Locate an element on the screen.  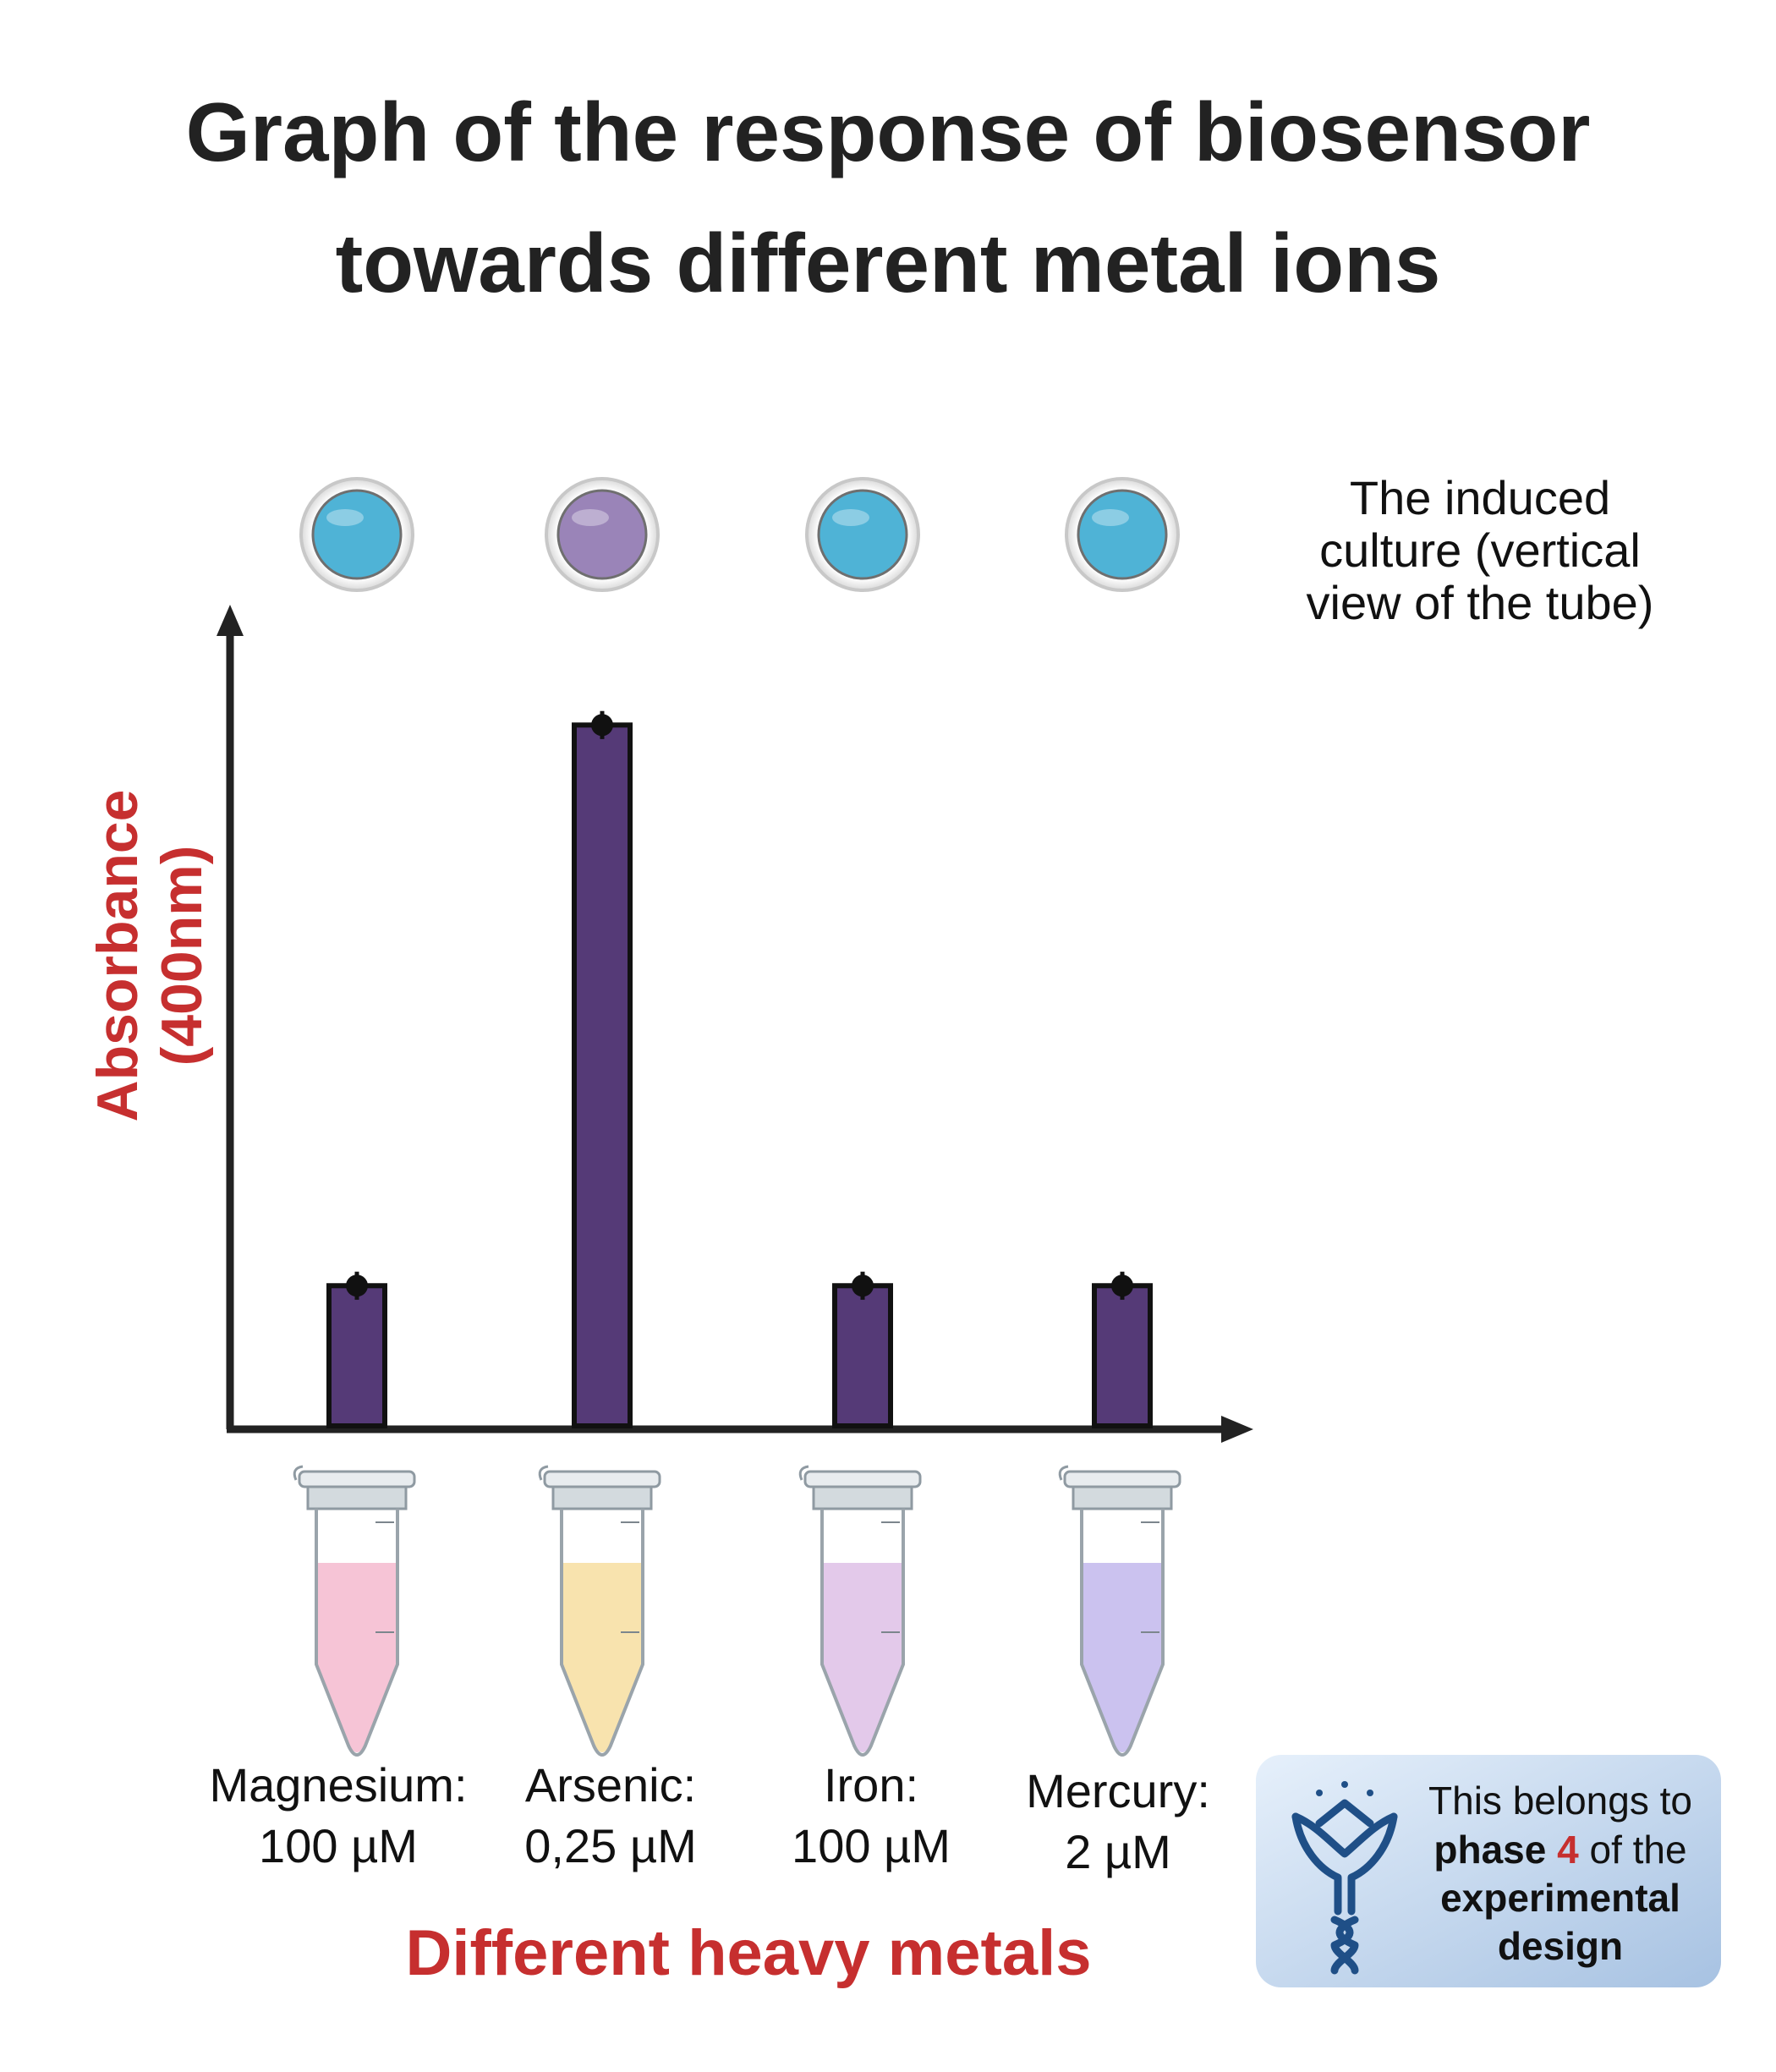
phase-note-of-the: of the is located at coordinates (1633, 1850).